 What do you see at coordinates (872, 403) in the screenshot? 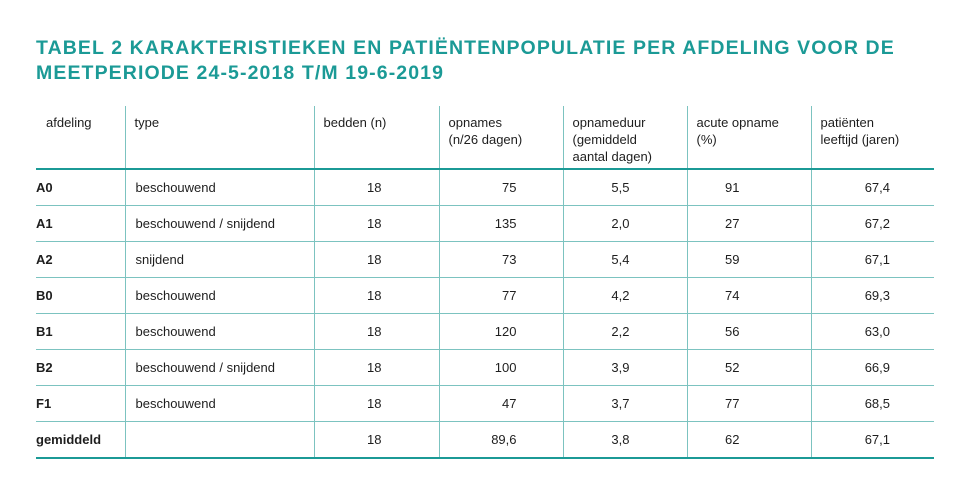
I see `cell-leeftijd: 68,5` at bounding box center [872, 403].